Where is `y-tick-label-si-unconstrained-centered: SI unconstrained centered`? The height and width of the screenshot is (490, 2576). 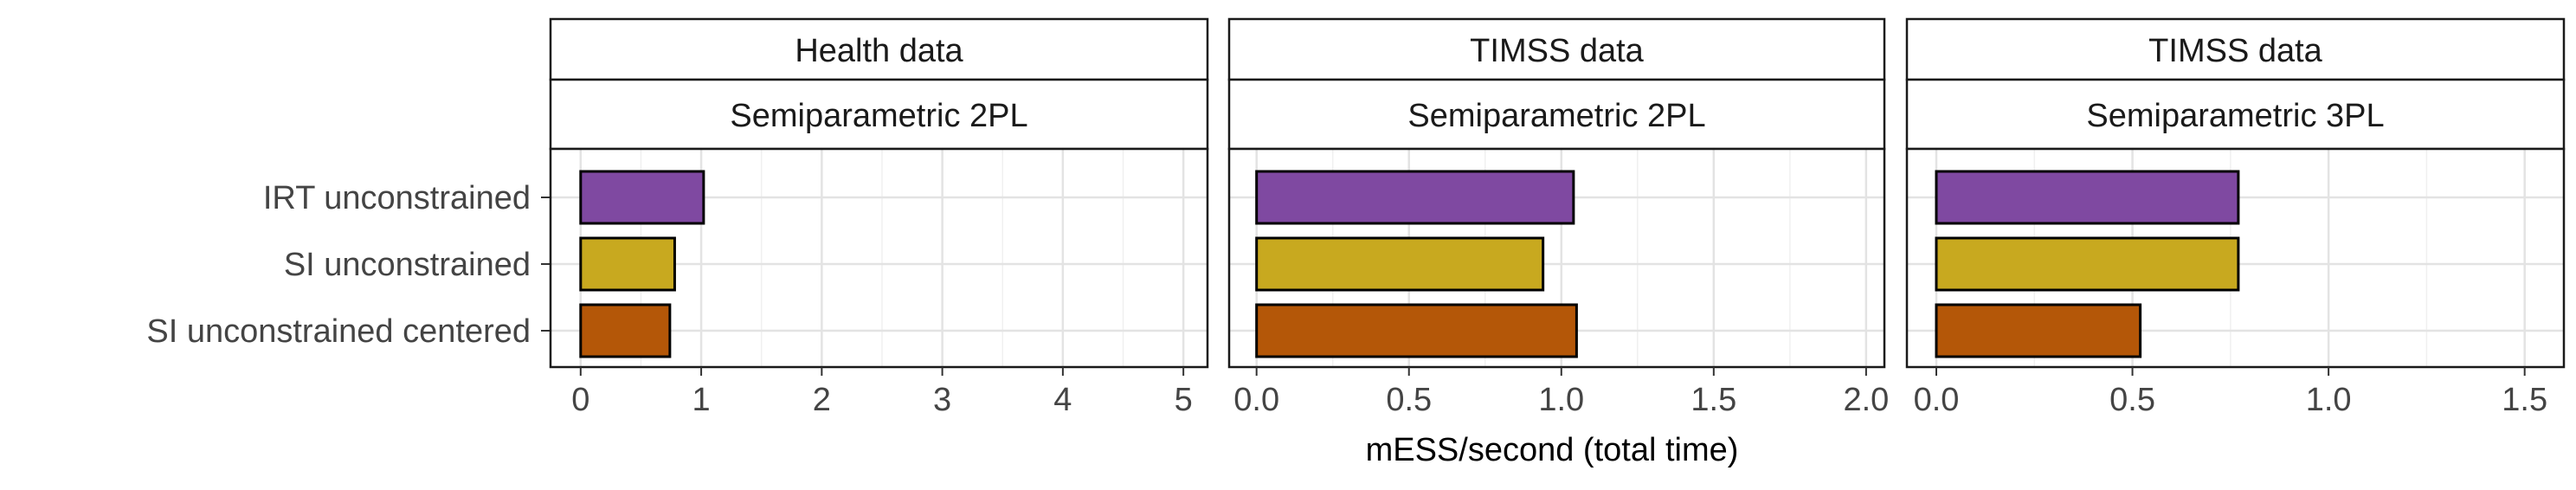
y-tick-label-si-unconstrained-centered: SI unconstrained centered is located at coordinates (338, 331).